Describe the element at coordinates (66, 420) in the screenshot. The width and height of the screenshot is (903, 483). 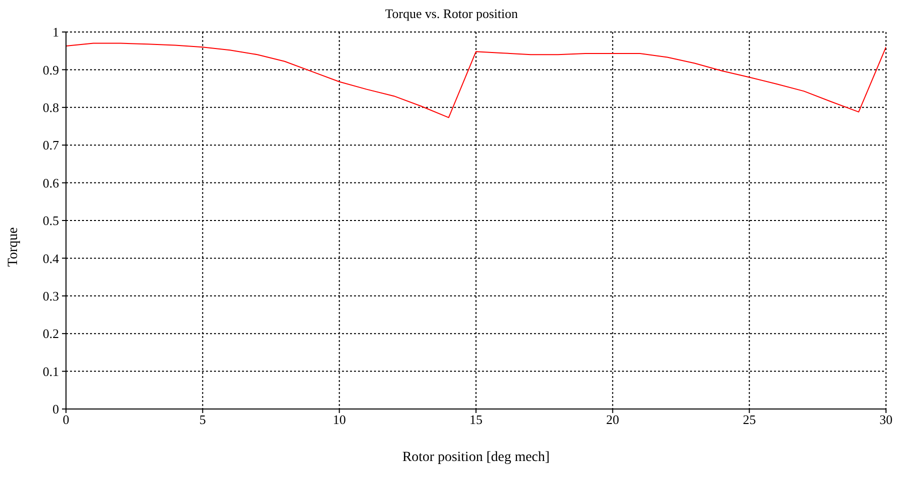
I see `x-tick-label: 0` at that location.